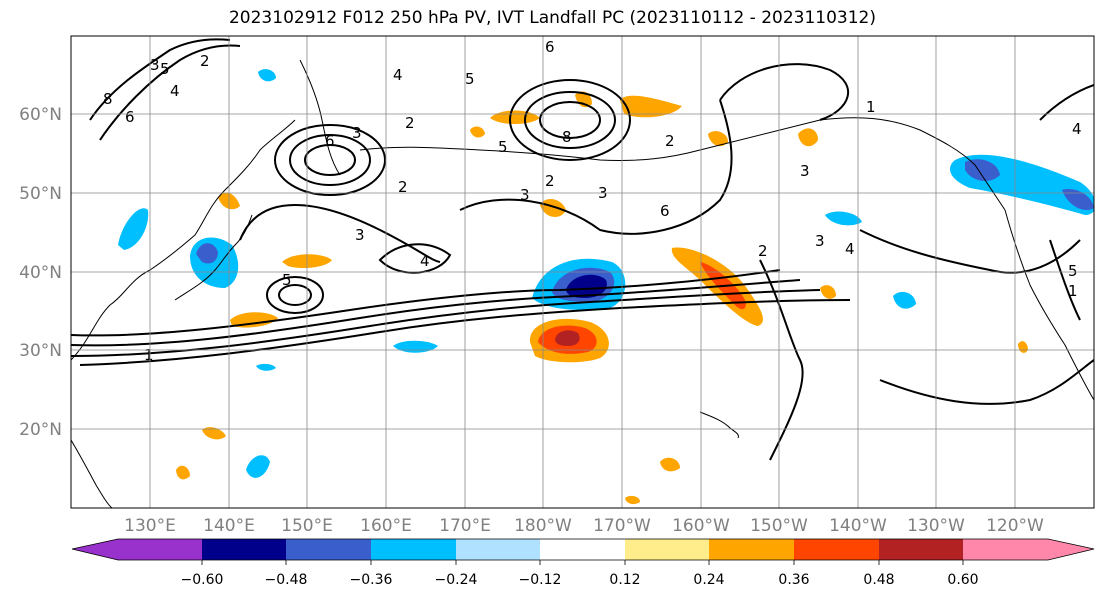  Describe the element at coordinates (40, 351) in the screenshot. I see `lat-label: 30°N` at that location.